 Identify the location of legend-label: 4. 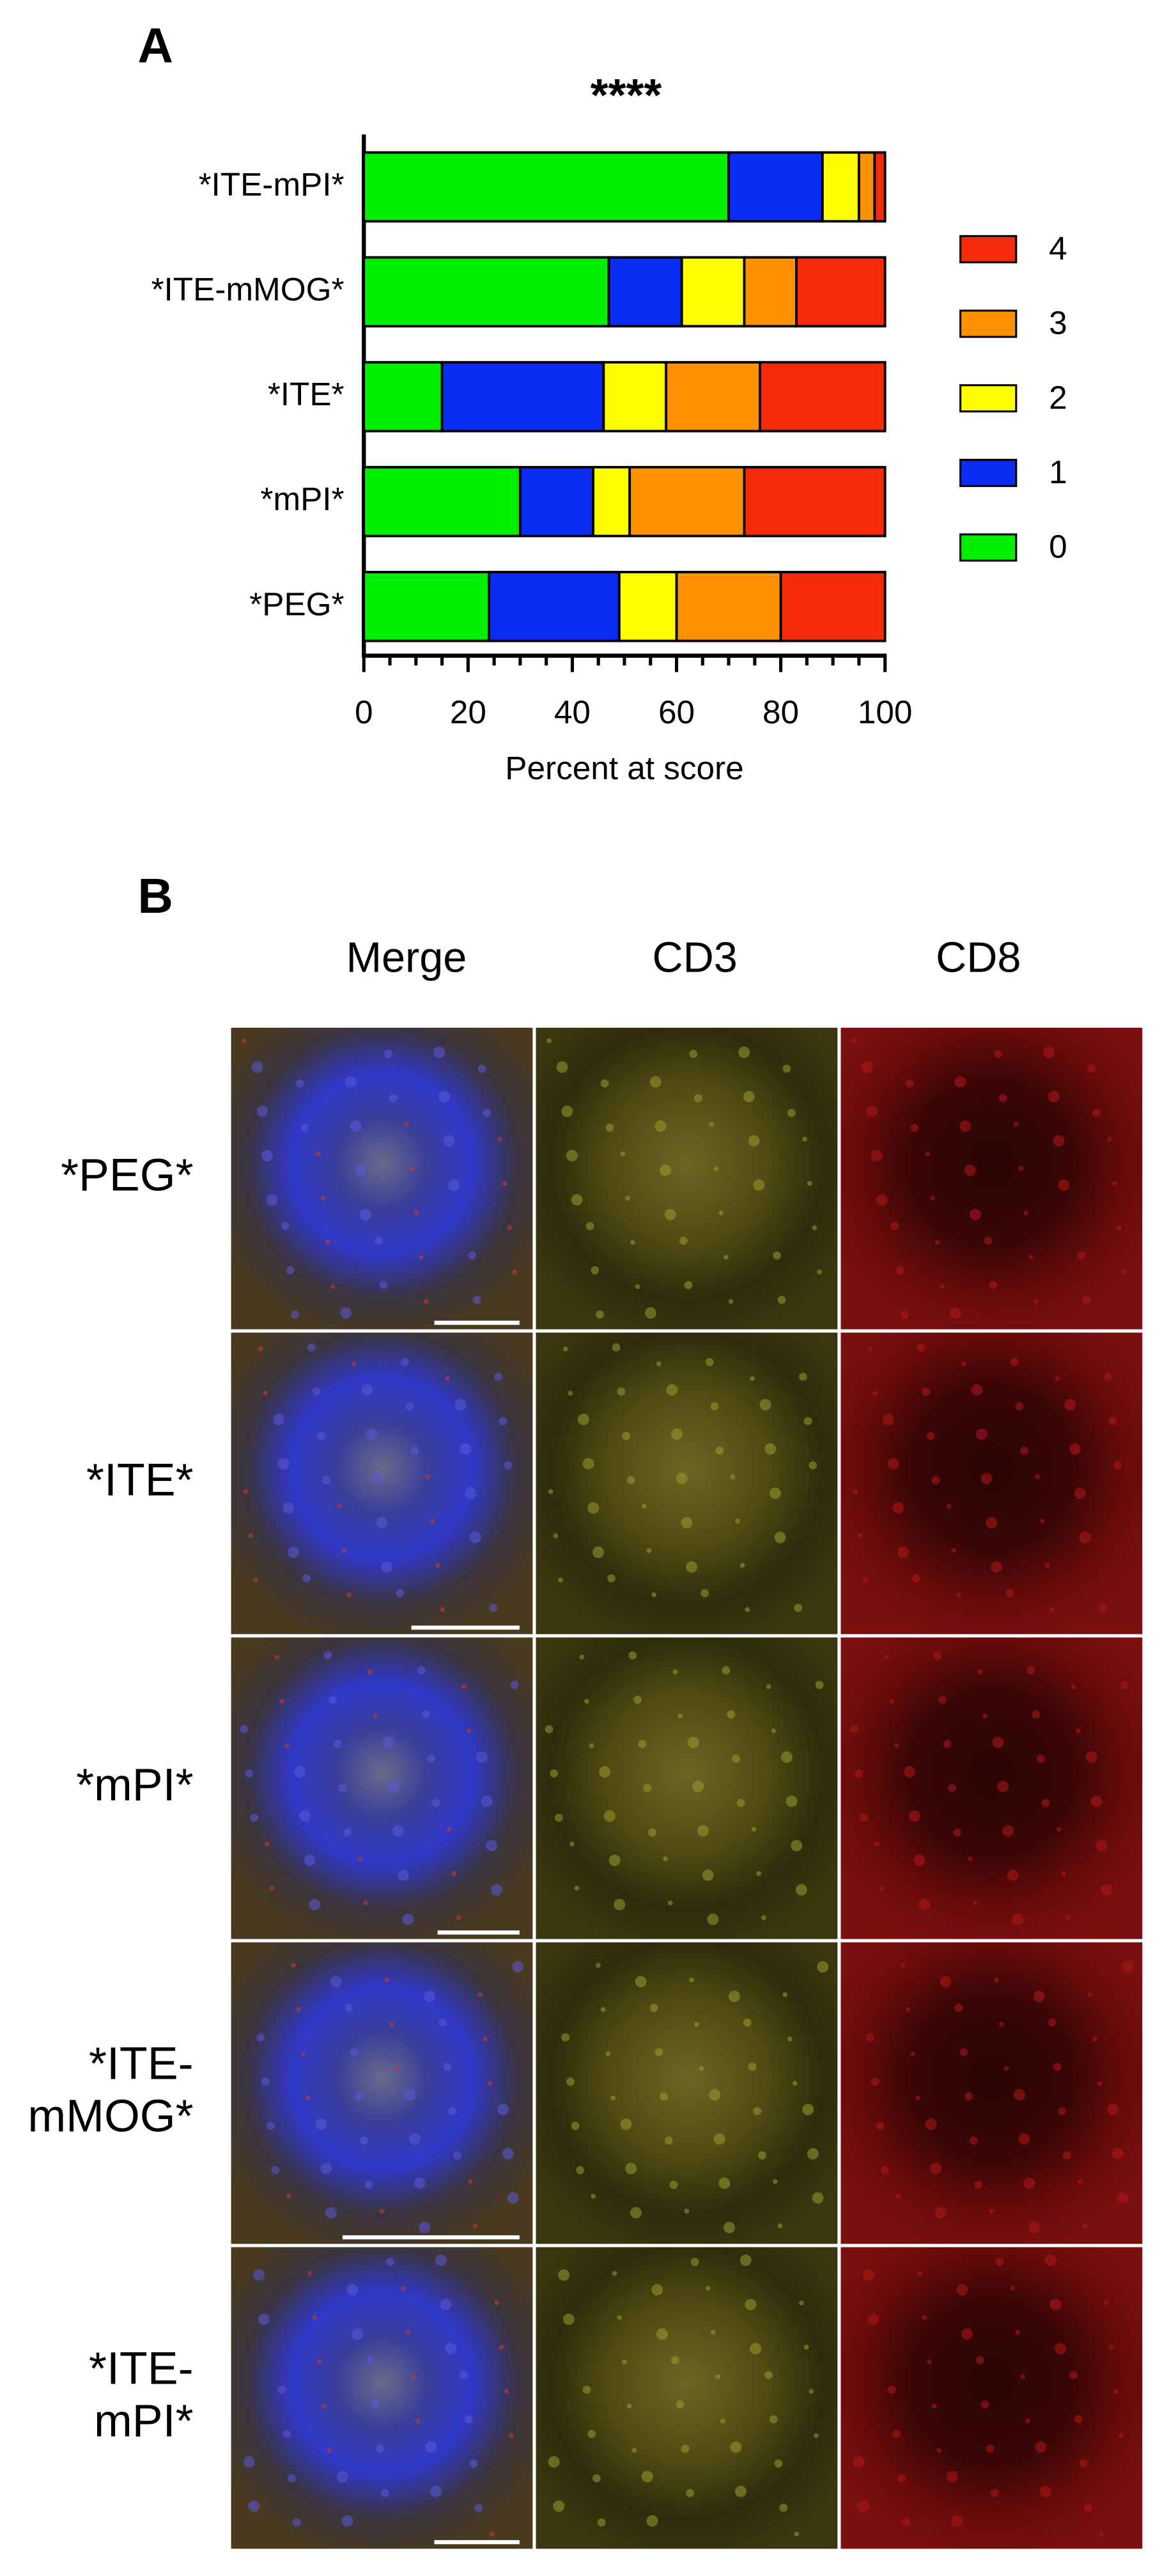
(1058, 248).